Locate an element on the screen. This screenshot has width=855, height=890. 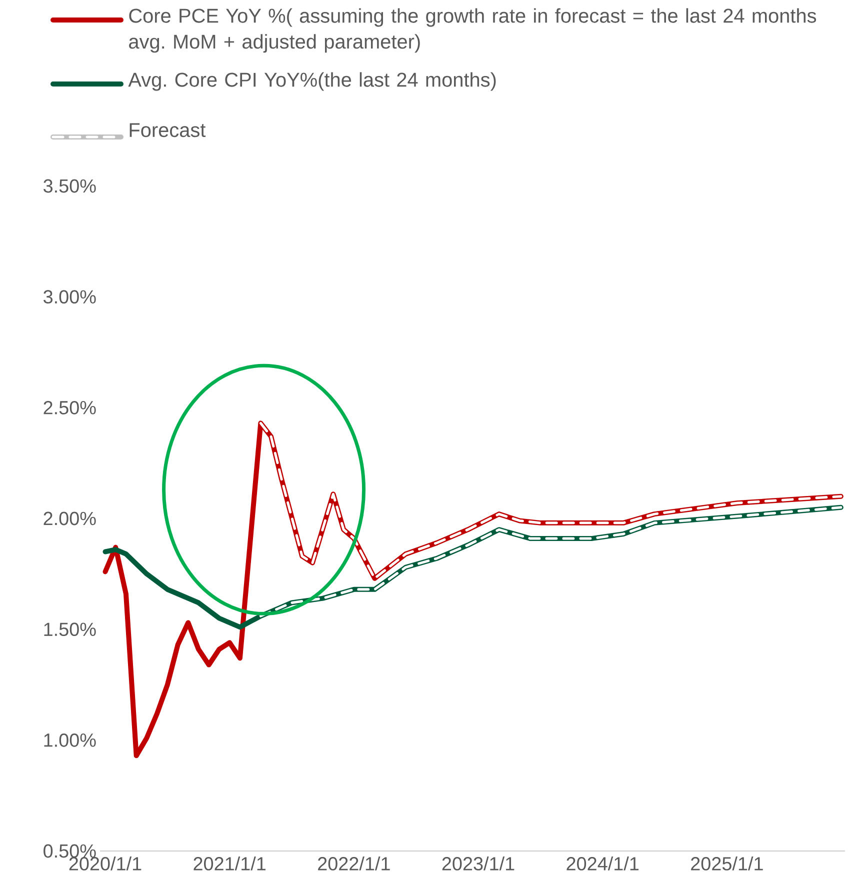
y-tick-label: 3.50% is located at coordinates (70, 186).